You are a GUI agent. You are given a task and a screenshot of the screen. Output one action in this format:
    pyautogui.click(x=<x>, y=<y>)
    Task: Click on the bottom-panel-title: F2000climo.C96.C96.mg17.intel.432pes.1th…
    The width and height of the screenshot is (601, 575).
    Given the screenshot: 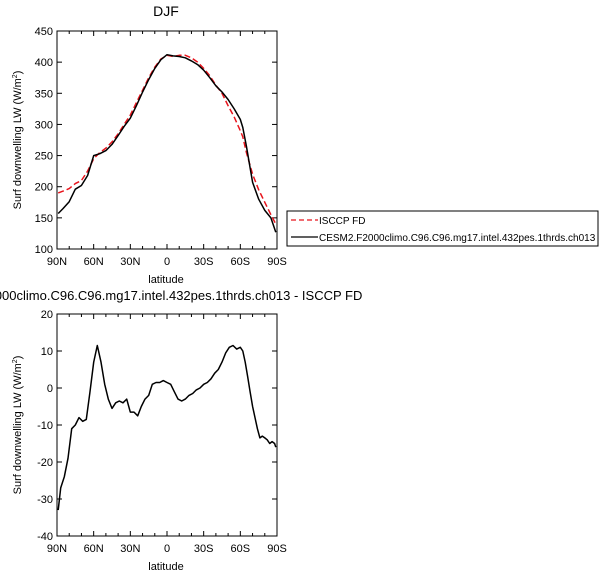 What is the action you would take?
    pyautogui.click(x=181, y=295)
    